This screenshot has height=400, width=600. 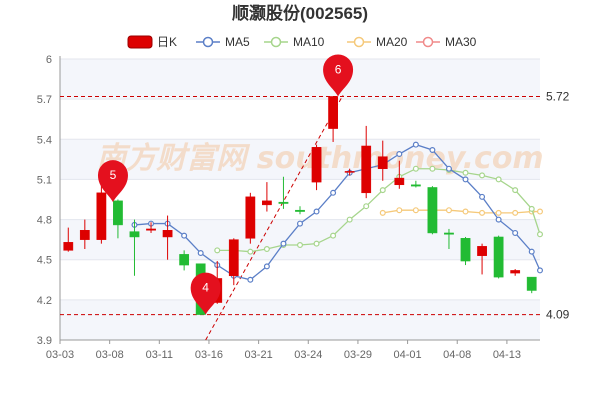 What do you see at coordinates (209, 355) in the screenshot?
I see `x-tick-label: 03-16` at bounding box center [209, 355].